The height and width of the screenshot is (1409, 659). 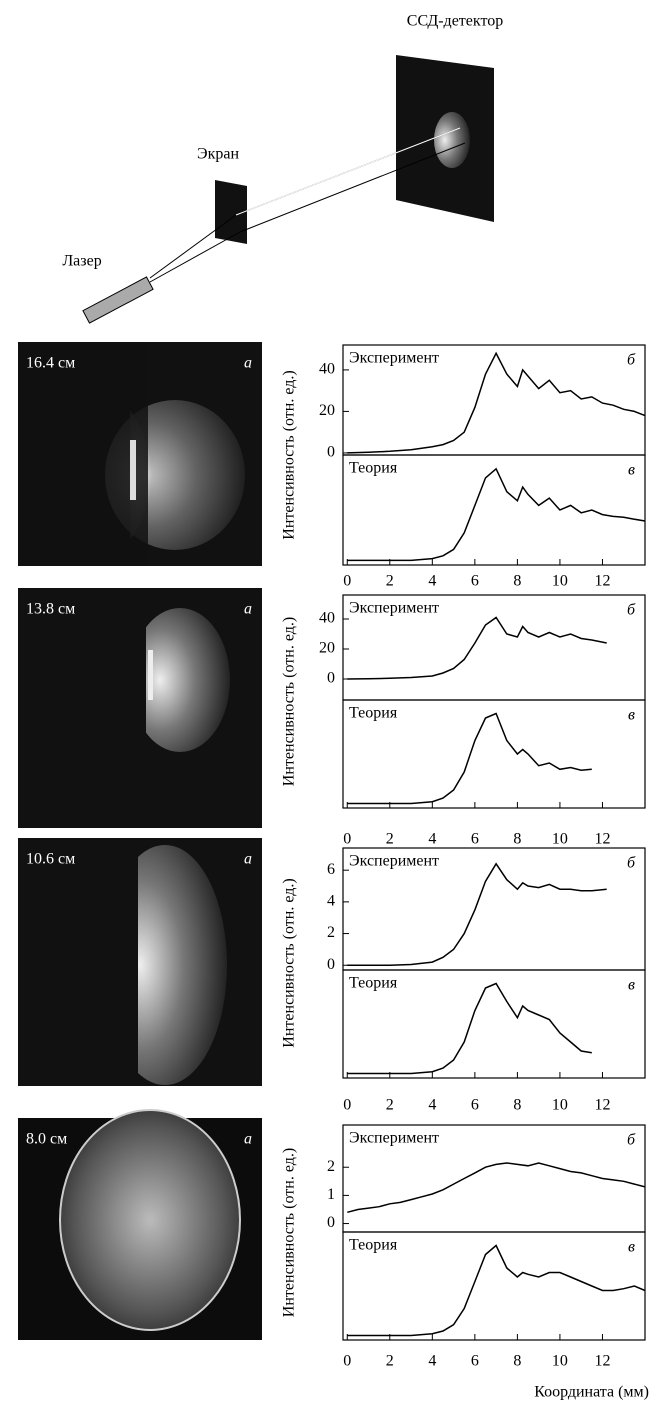 I want to click on screen-label: Экран, so click(x=218, y=154).